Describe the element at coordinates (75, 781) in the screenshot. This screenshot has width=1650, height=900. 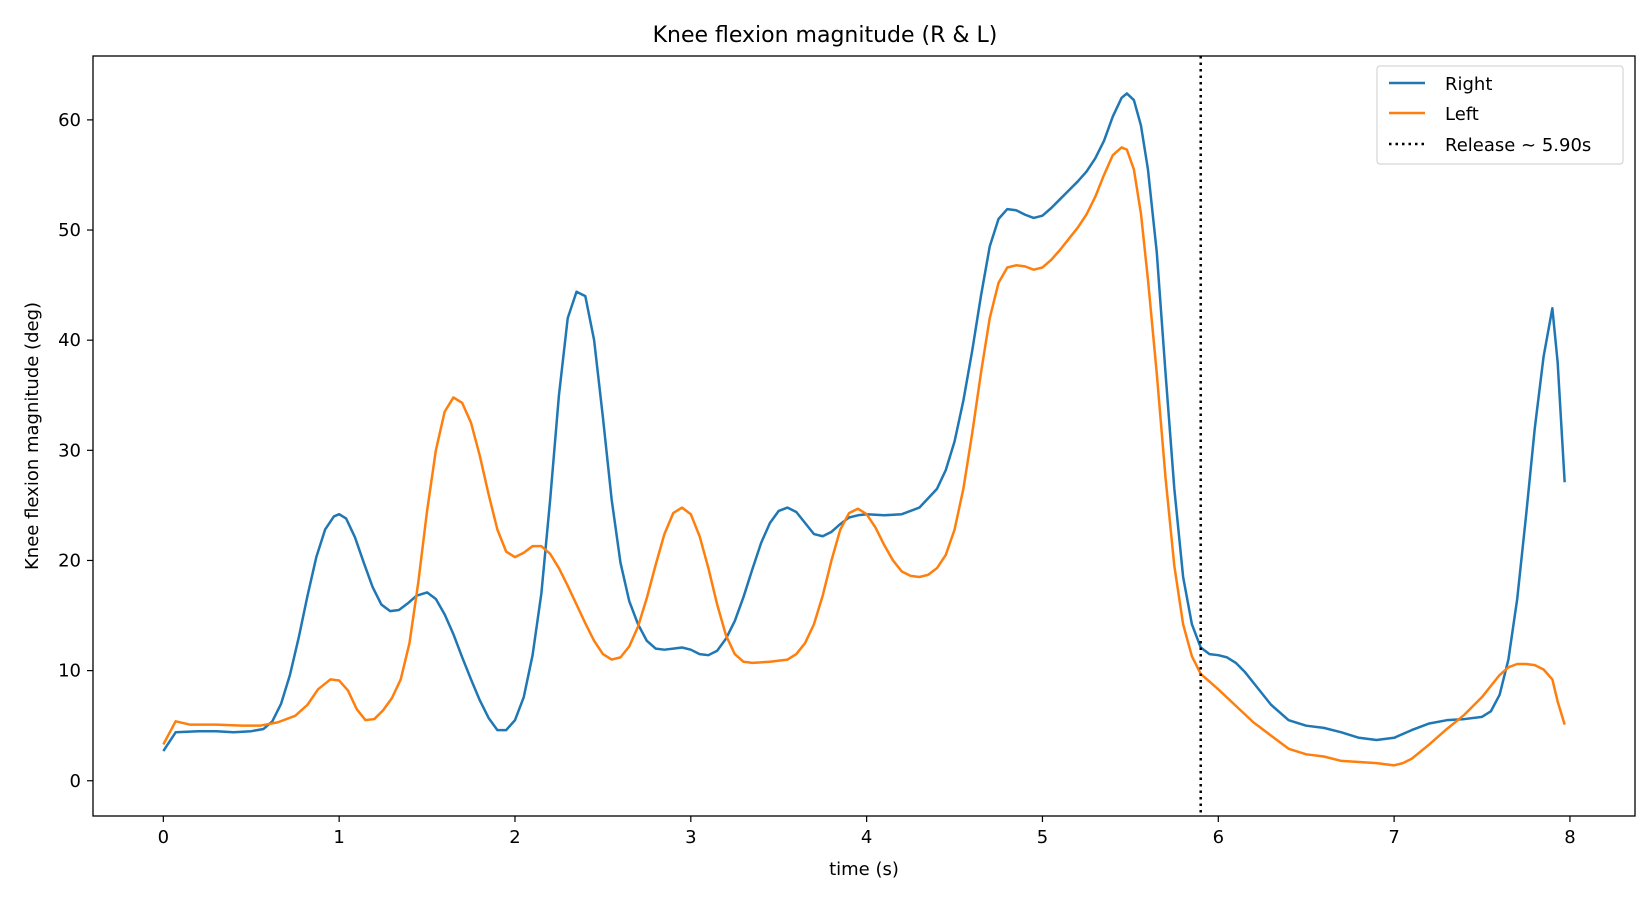
I see `y-tick-label: 0` at that location.